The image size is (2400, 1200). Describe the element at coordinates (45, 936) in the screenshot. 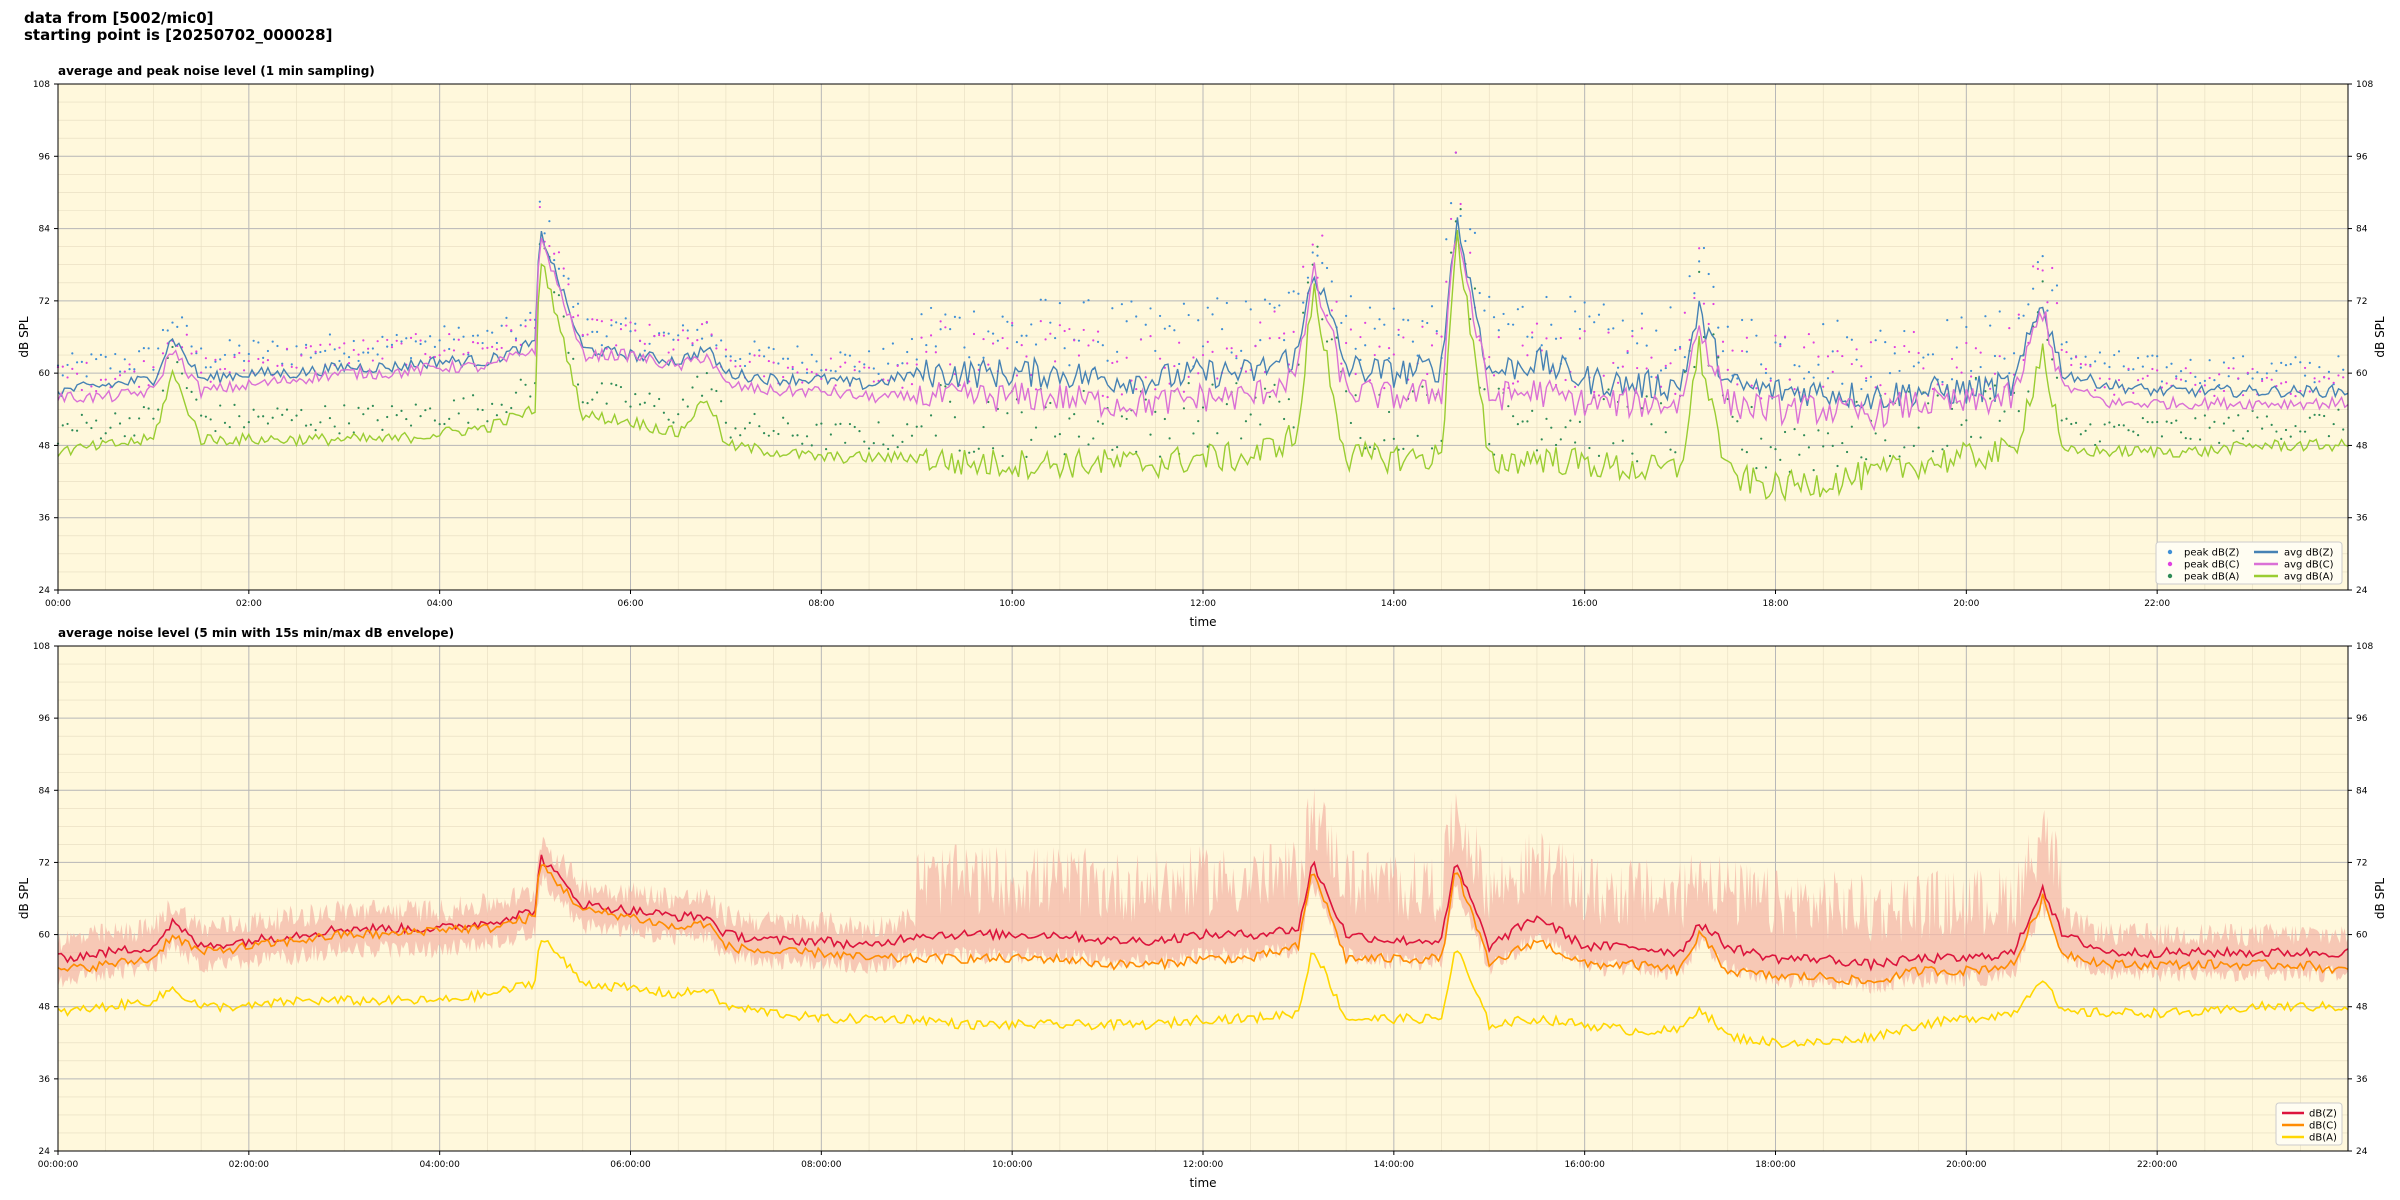

I see `y-tick-label: 60` at that location.